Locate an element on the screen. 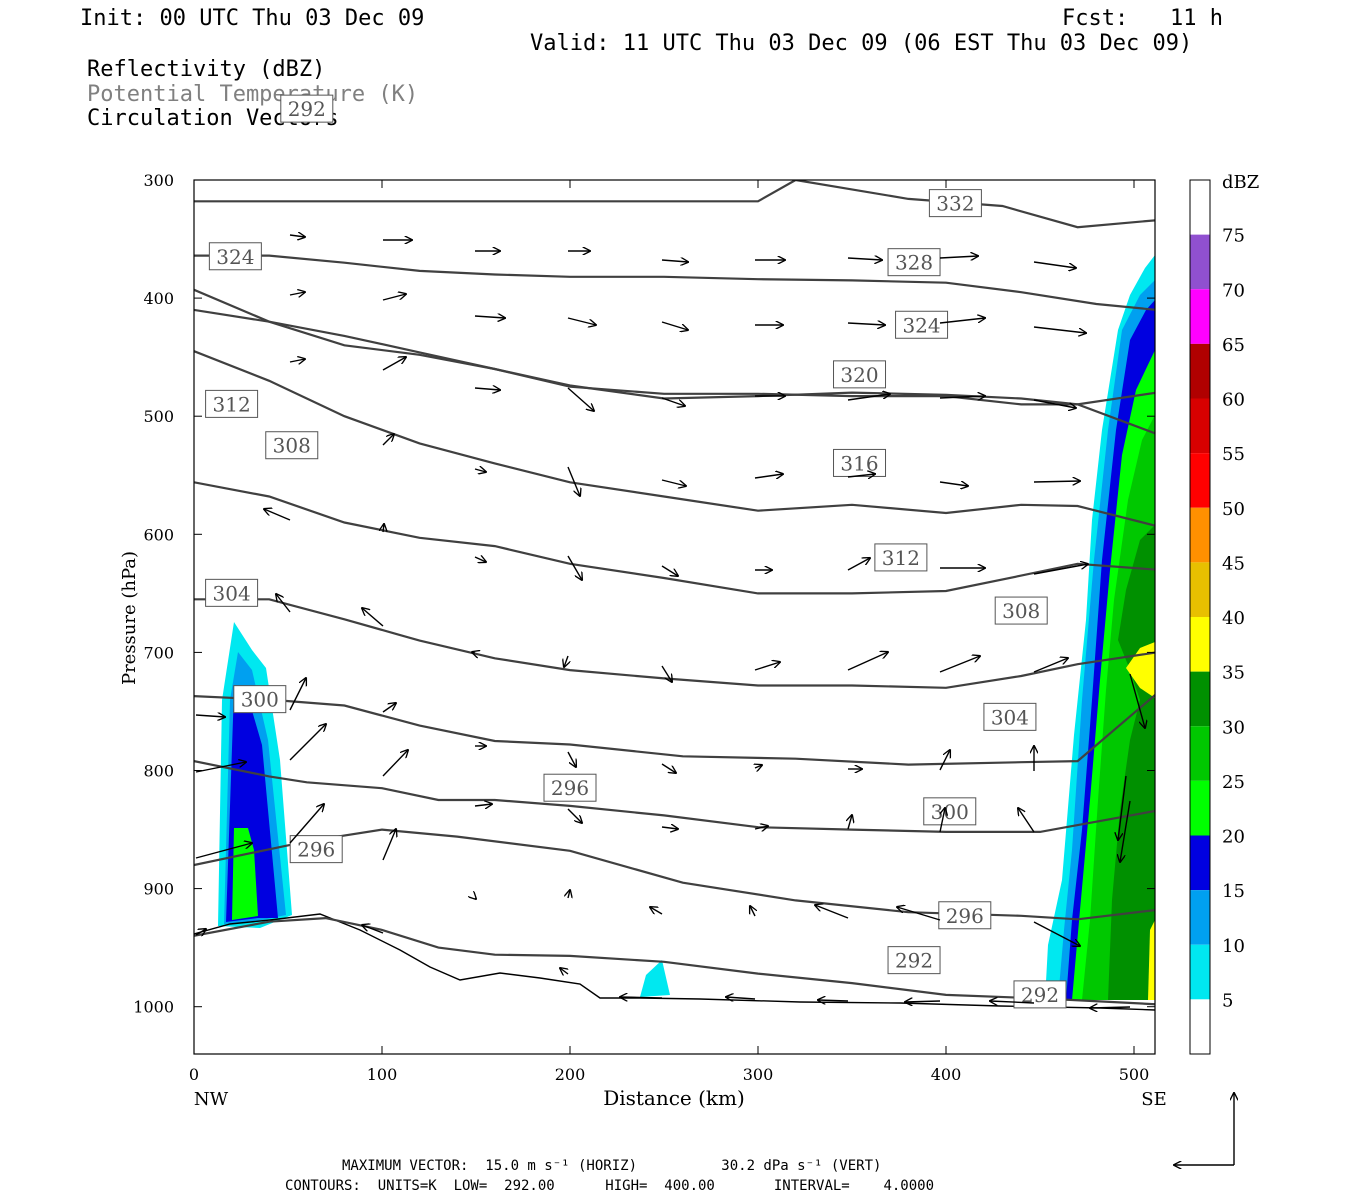 The width and height of the screenshot is (1350, 1200). x-tick-label: 400 is located at coordinates (946, 1074).